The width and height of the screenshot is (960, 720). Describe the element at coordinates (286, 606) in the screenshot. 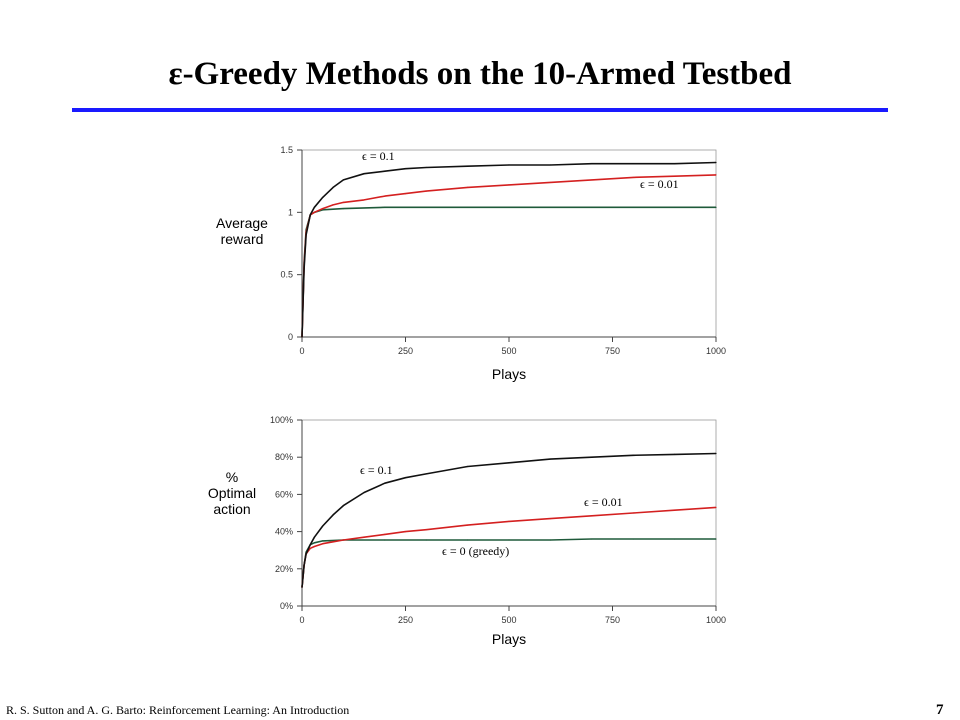

I see `y-tick-label: 0%` at that location.